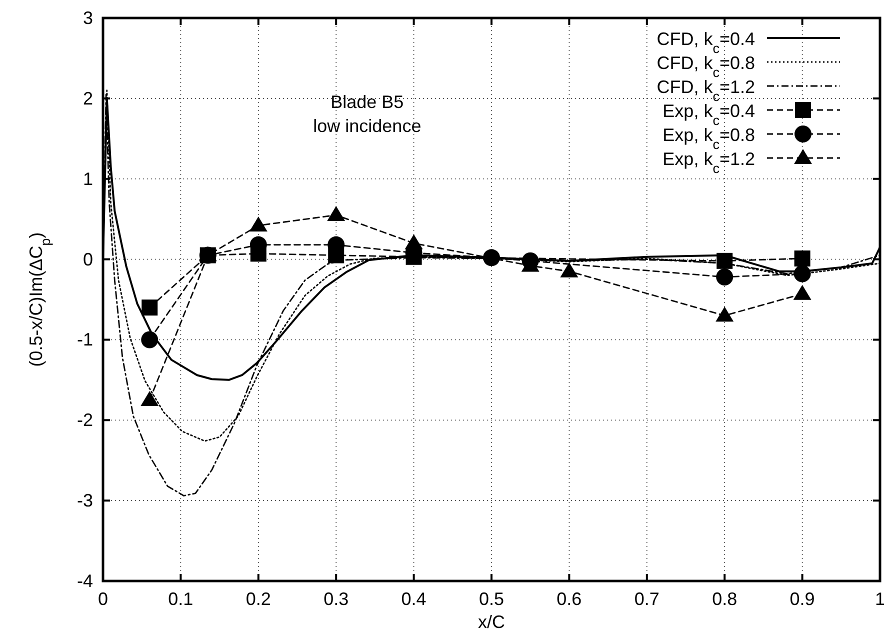 The width and height of the screenshot is (884, 634). Describe the element at coordinates (705, 90) in the screenshot. I see `legend-label: CFD, k$_{c}$=1.2` at that location.